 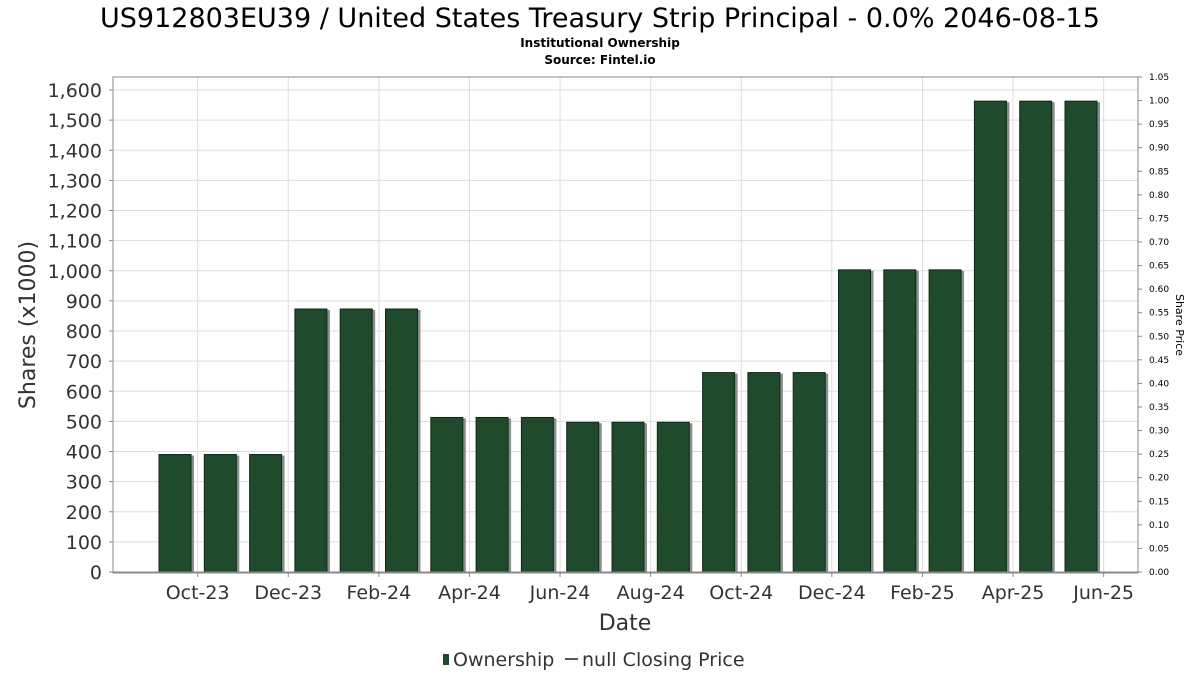 I want to click on chart-source: Source: Fintel.io, so click(x=599, y=60).